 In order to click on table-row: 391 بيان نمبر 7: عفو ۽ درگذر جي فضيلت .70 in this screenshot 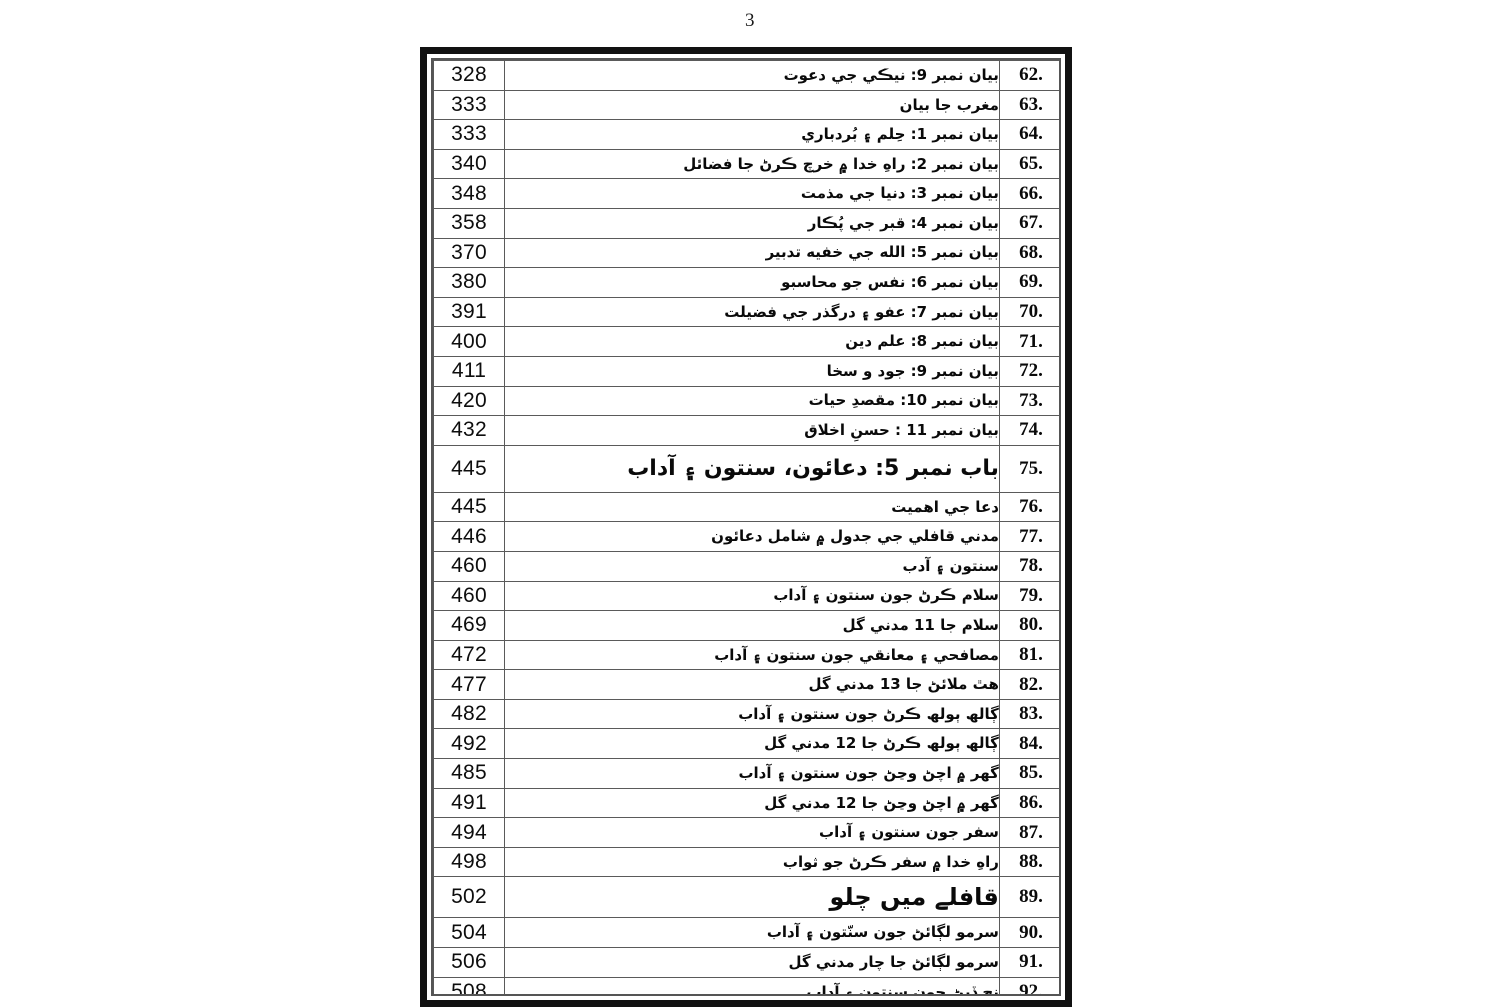, I will do `click(746, 312)`.